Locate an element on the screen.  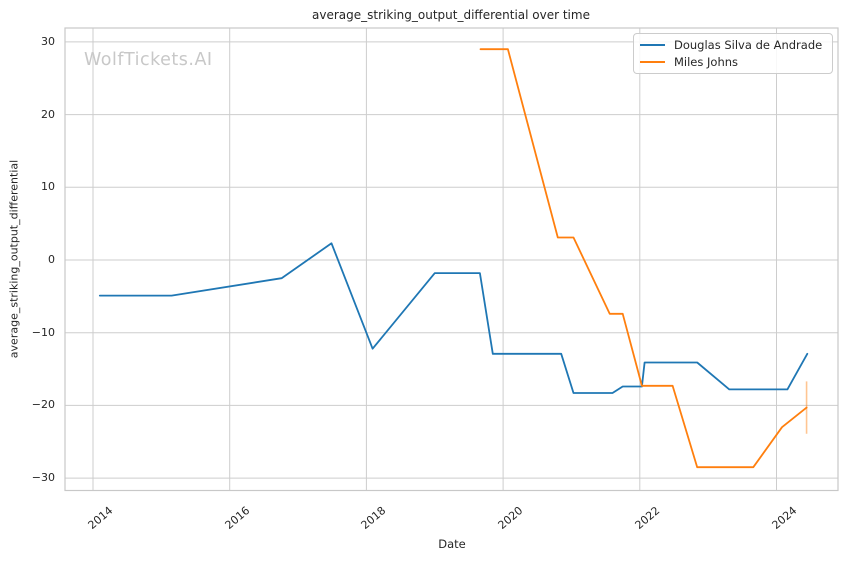
y-tick-label: 10 is located at coordinates (48, 187).